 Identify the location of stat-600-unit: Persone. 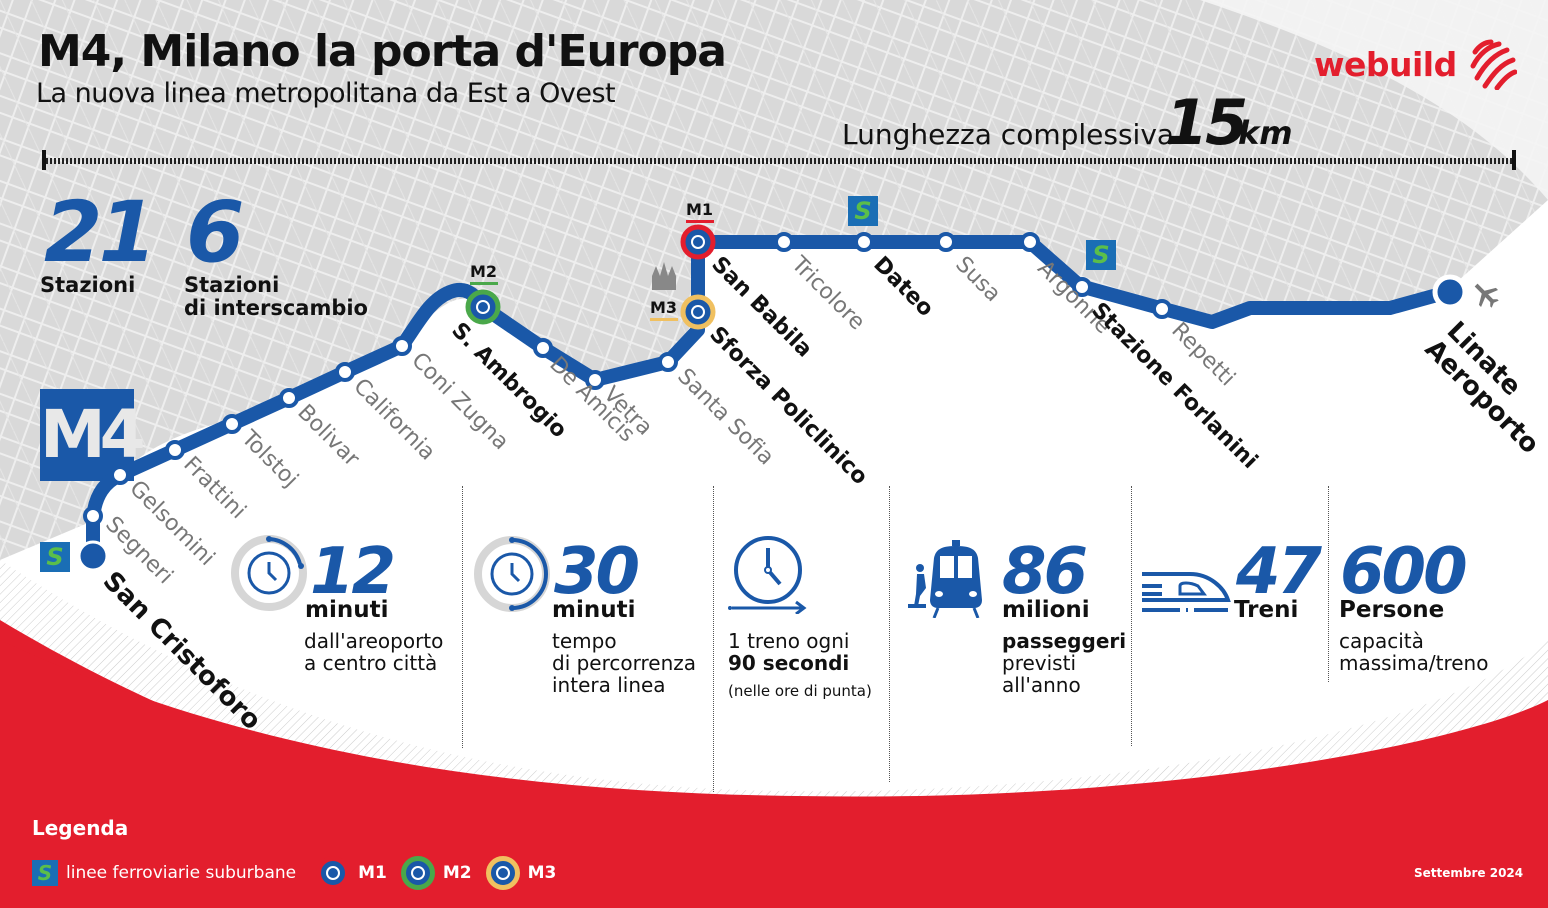
(1392, 610).